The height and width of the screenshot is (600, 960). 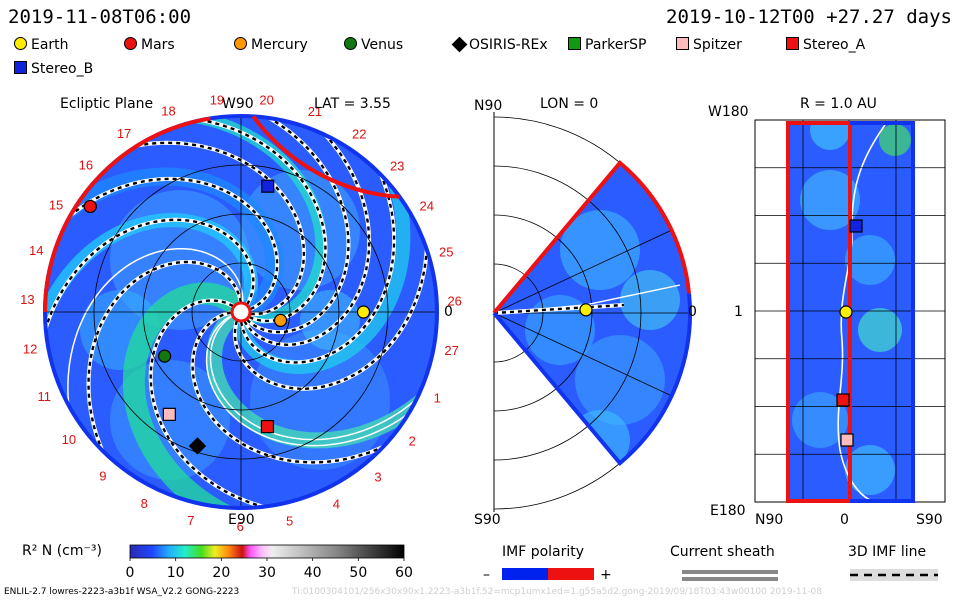 I want to click on keys, so click(x=720, y=574).